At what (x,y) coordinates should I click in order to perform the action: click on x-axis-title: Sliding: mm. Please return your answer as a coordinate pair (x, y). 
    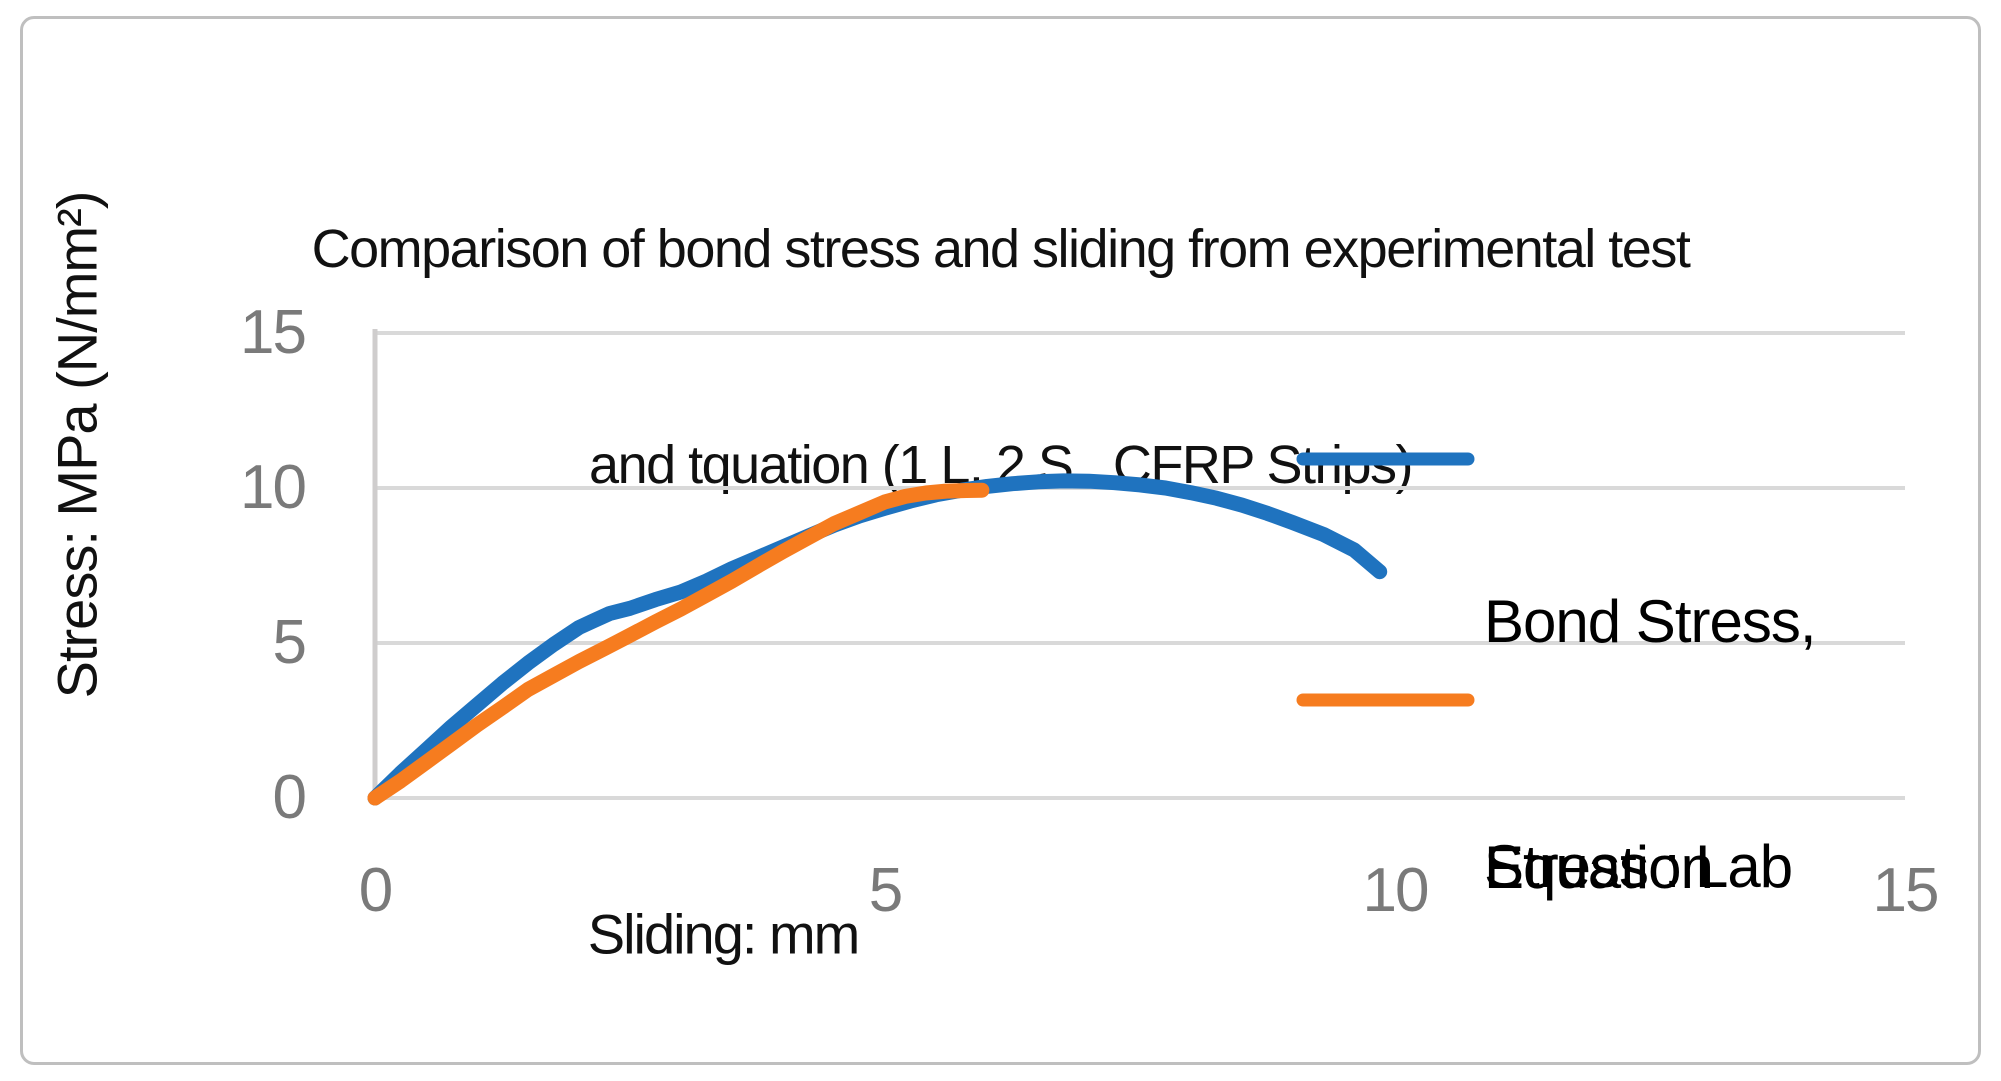
    Looking at the image, I should click on (724, 934).